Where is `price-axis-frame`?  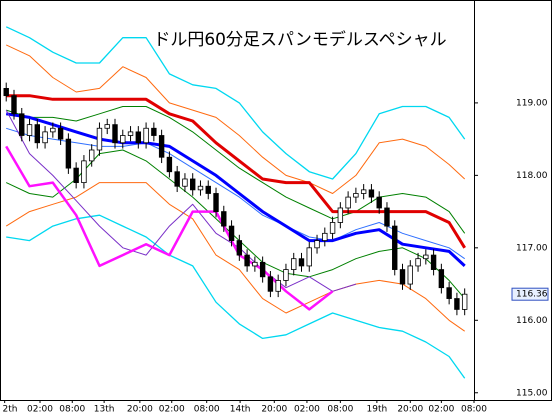
price-axis-frame is located at coordinates (513, 200).